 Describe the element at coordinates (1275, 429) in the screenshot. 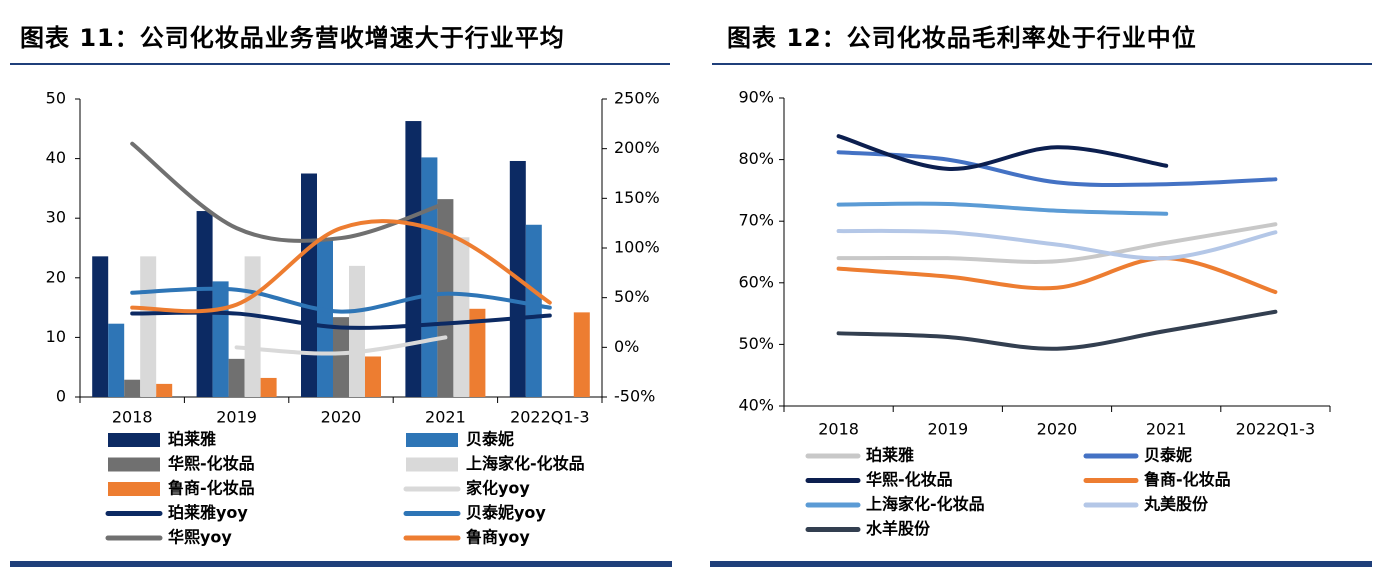

I see `chart2-x-tick-label: 2022Q1-3` at that location.